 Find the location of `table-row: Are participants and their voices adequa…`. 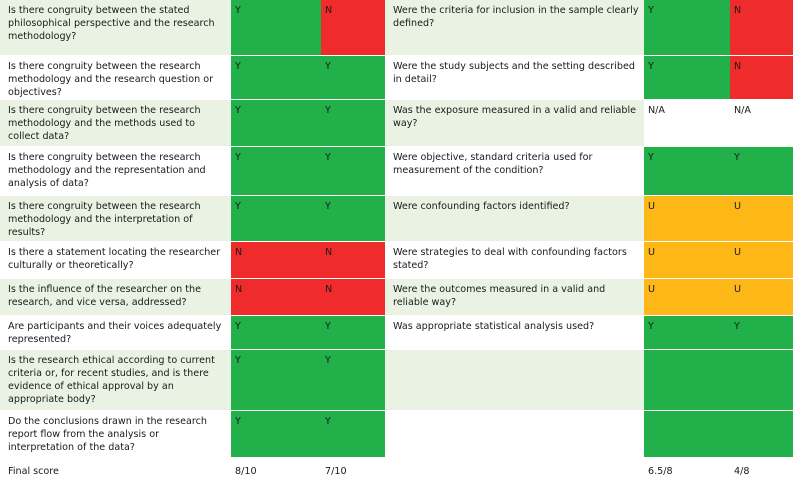

table-row: Are participants and their voices adequa… is located at coordinates (396, 332).